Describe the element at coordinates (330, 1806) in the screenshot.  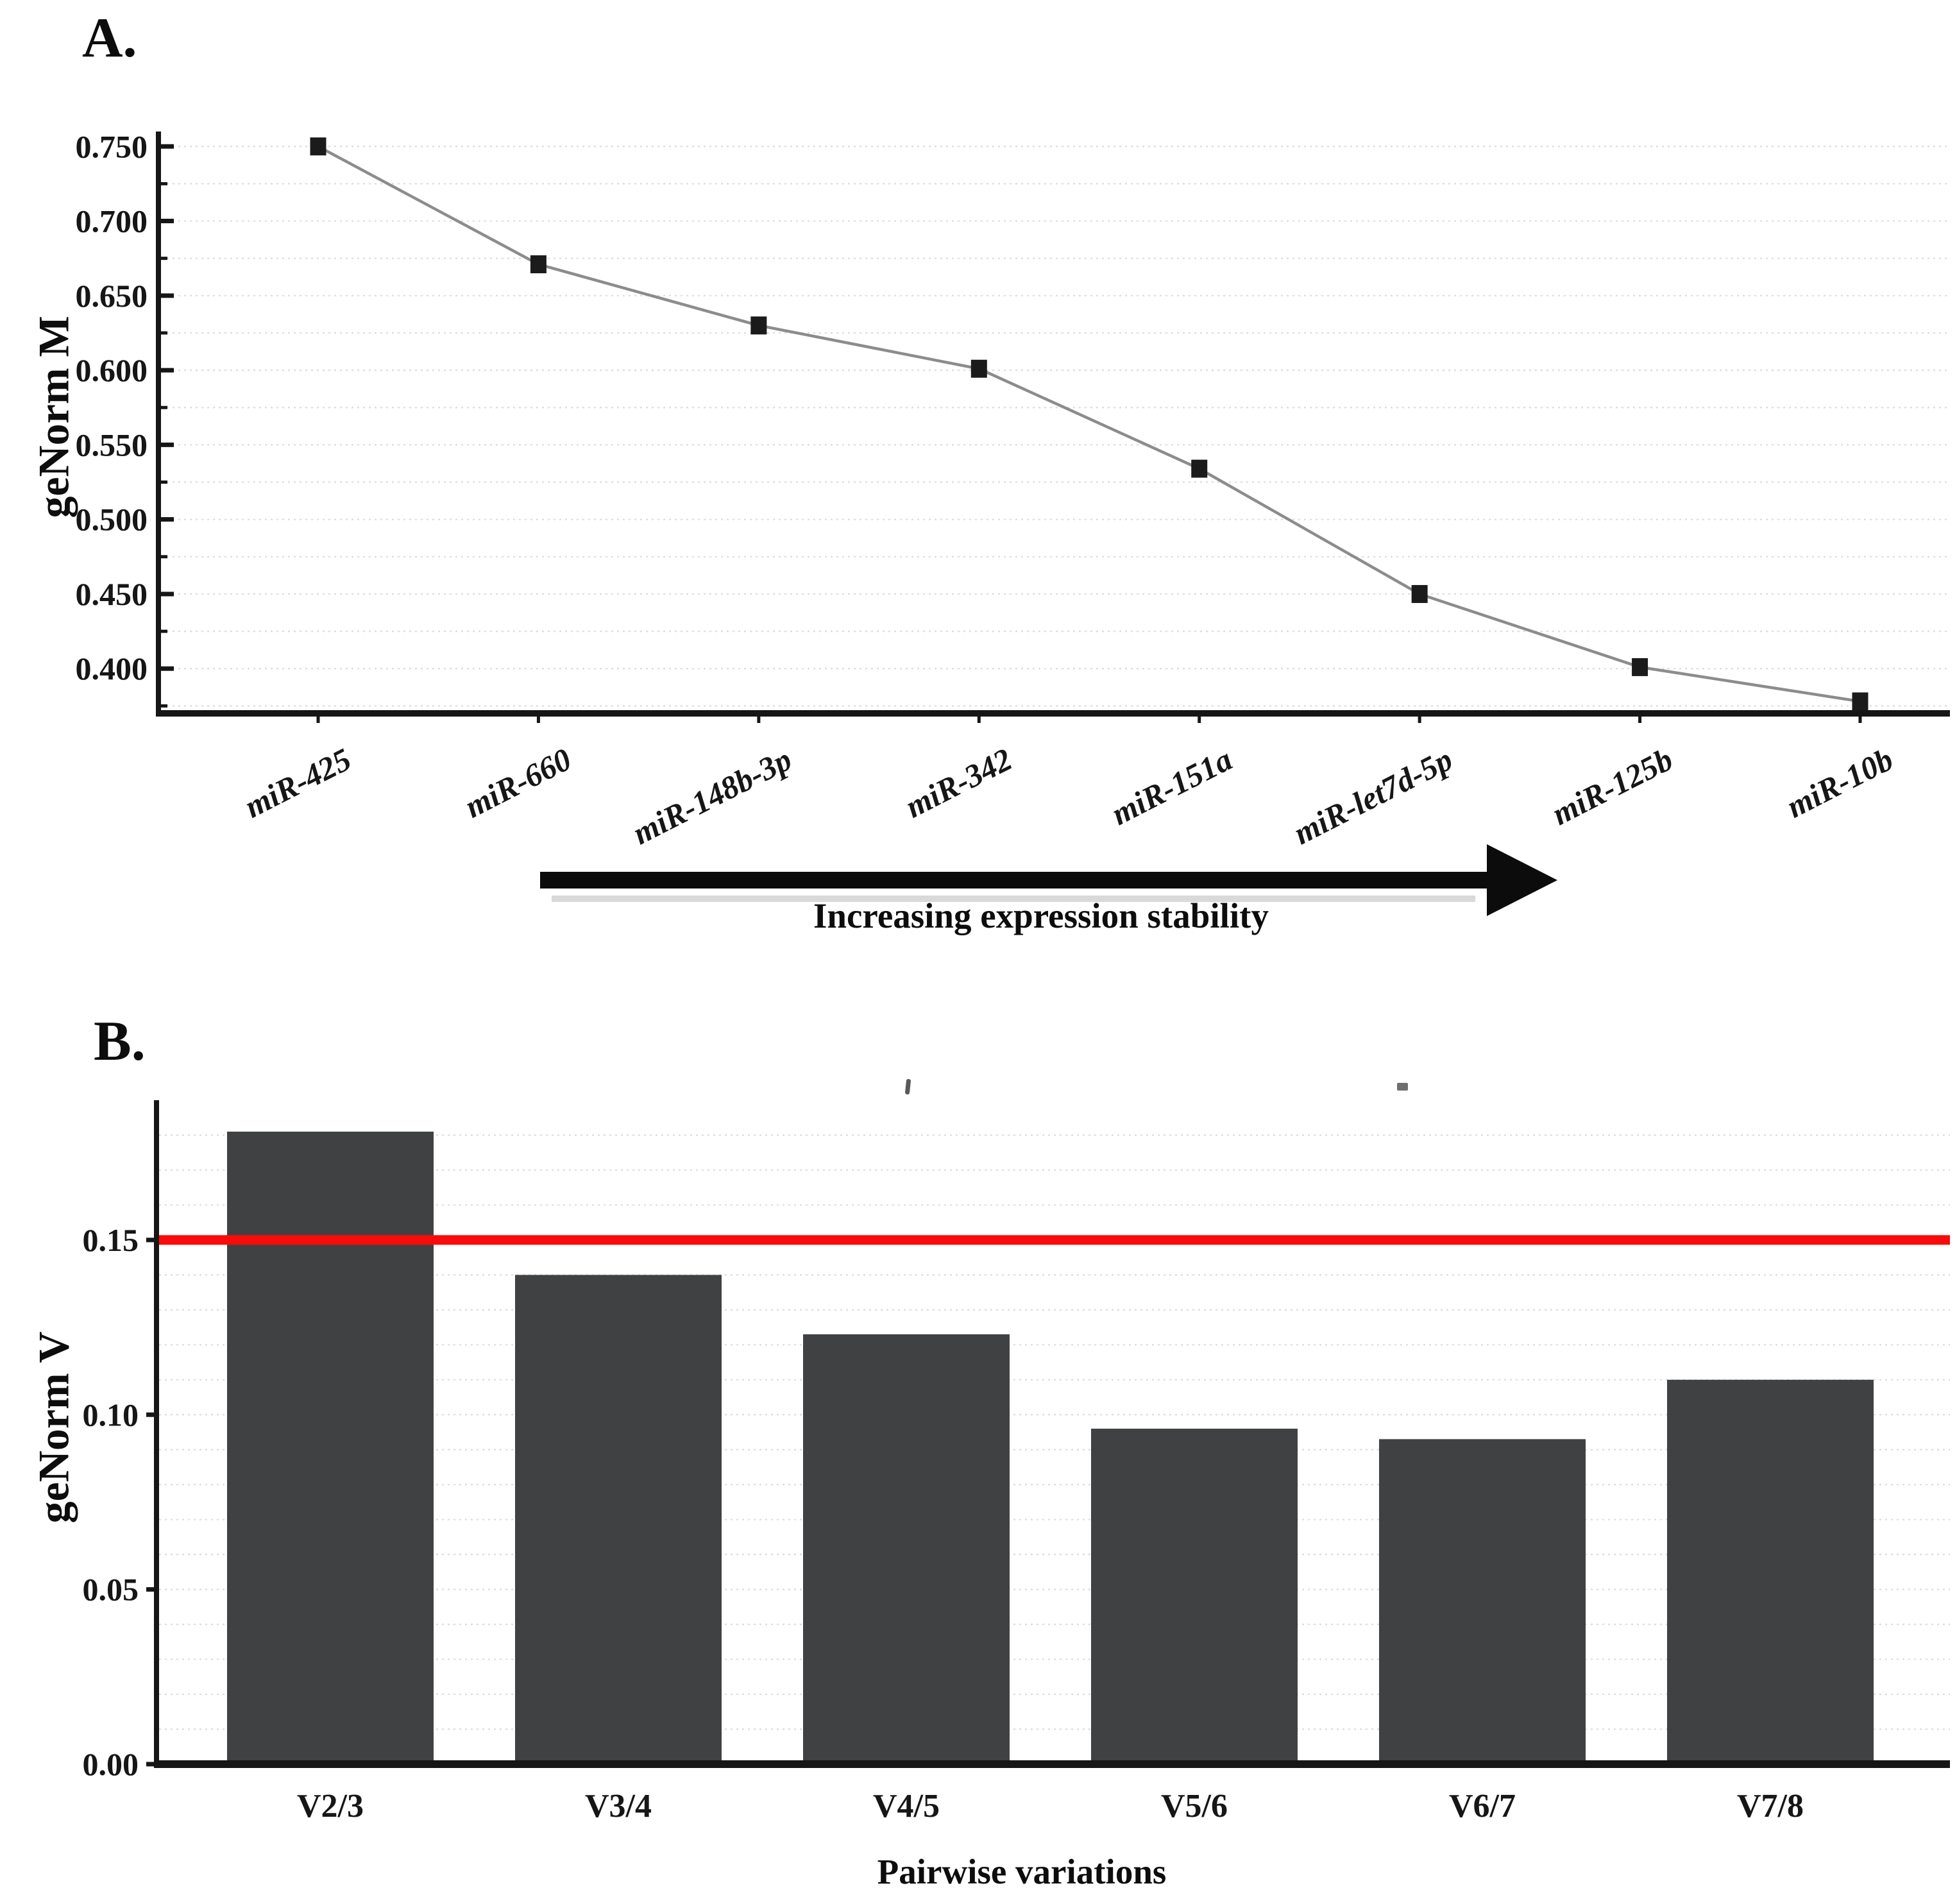
I see `x-category-label: V2/3` at that location.